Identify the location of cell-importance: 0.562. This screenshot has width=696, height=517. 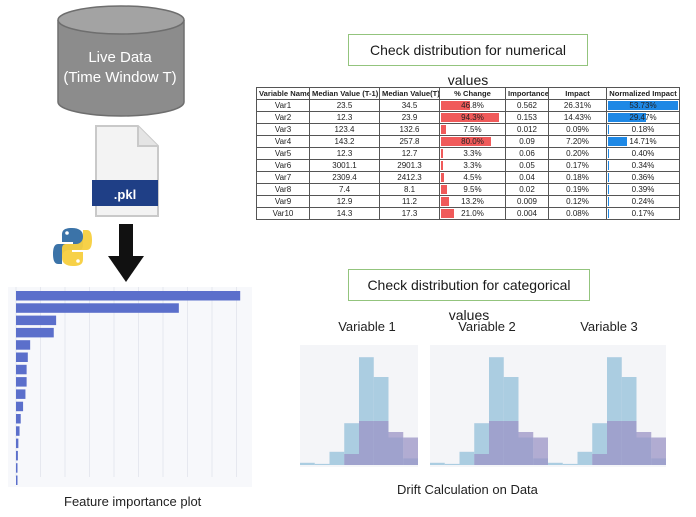
(527, 105).